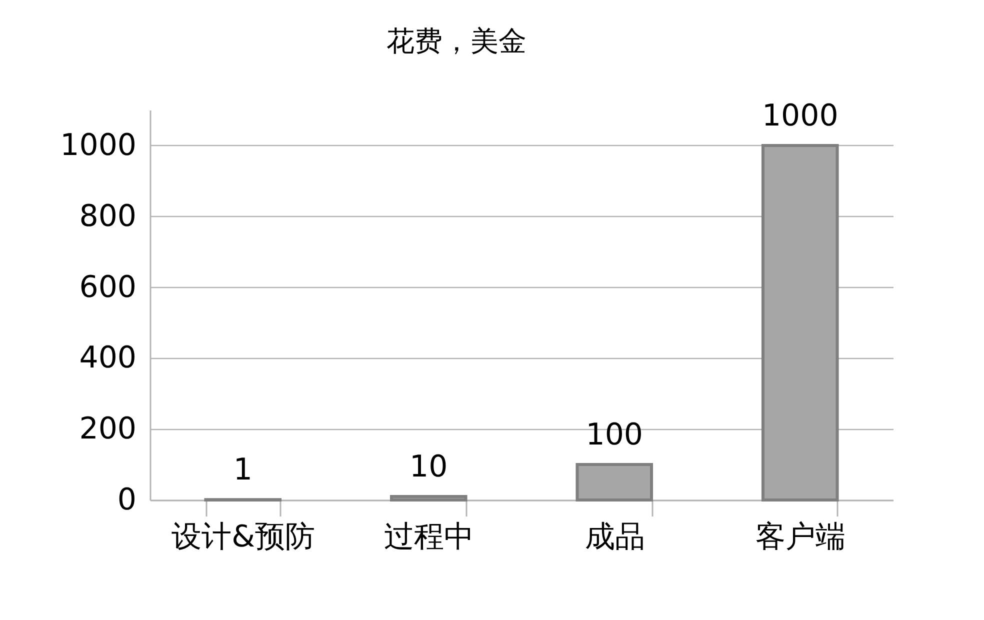 The width and height of the screenshot is (984, 620). I want to click on data-label: 10, so click(429, 466).